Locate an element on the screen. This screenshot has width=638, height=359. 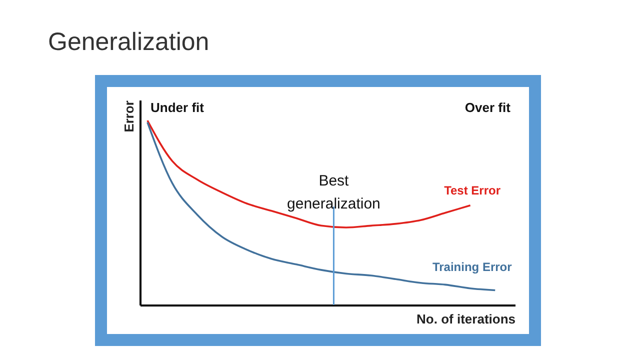
x-axis-title: No. of iterations is located at coordinates (466, 319).